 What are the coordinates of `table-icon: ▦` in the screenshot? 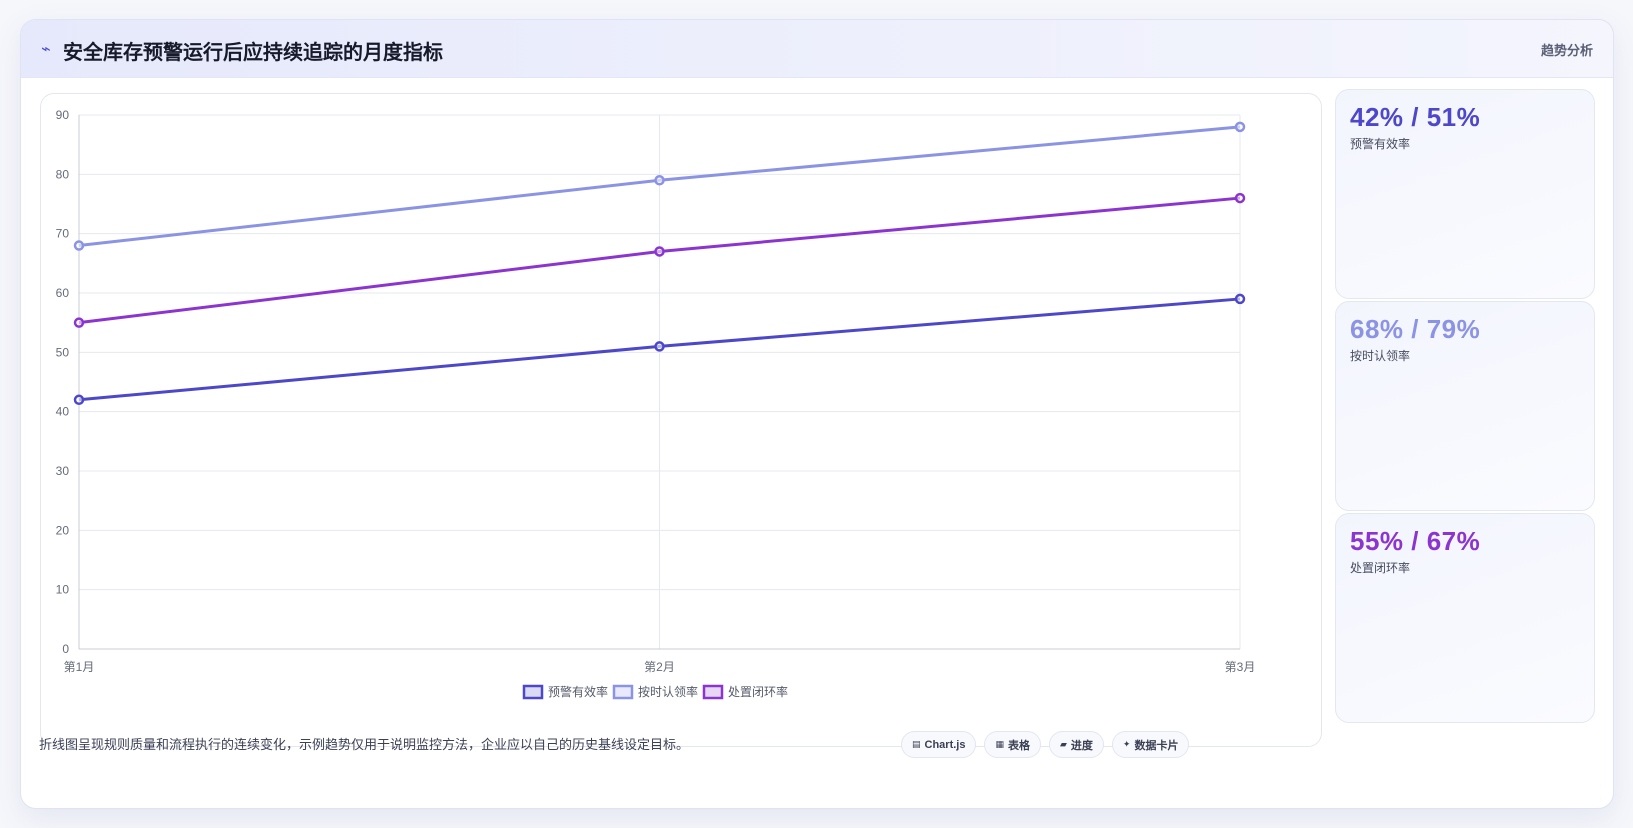 It's located at (999, 744).